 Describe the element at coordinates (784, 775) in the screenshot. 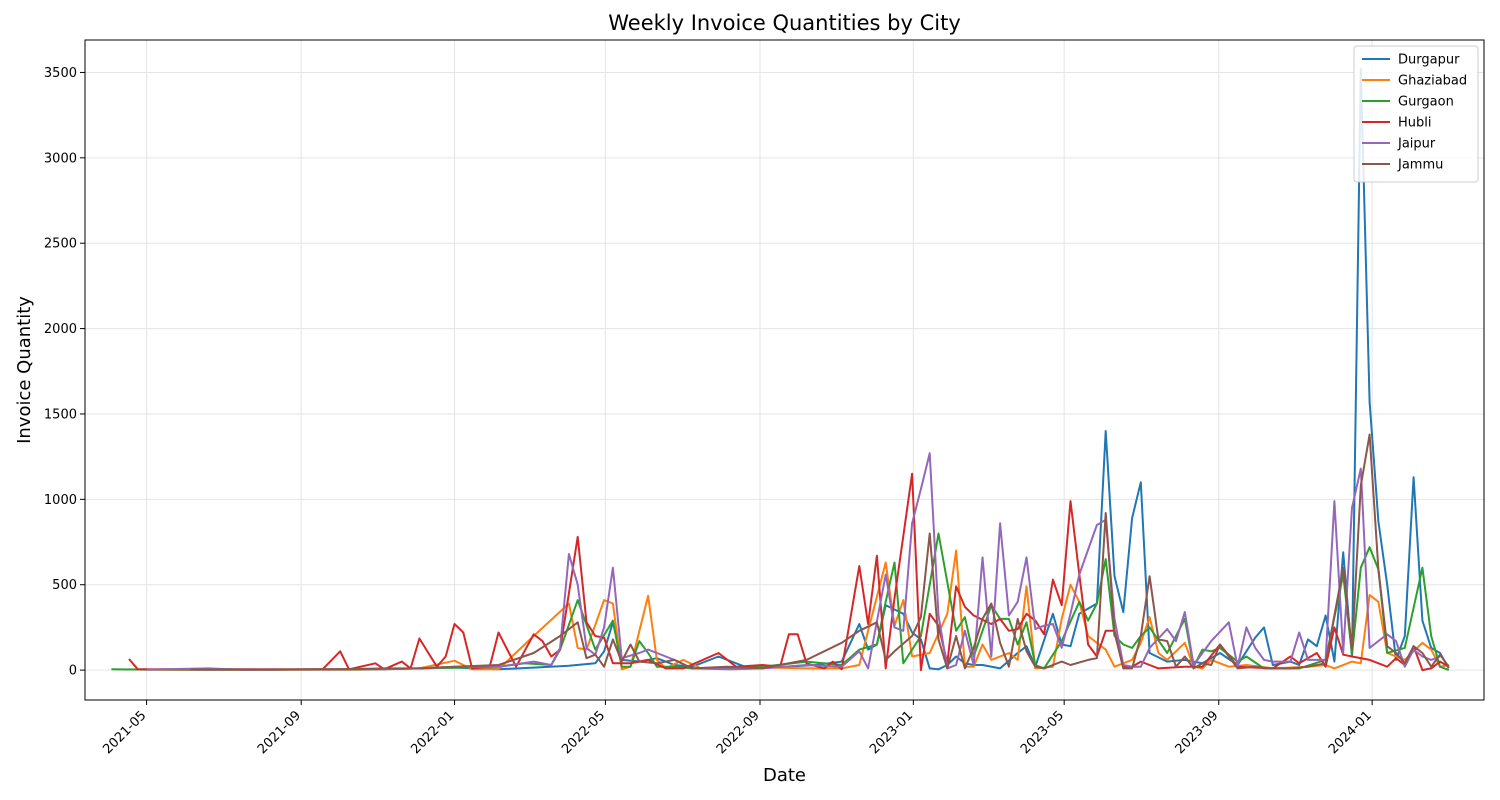

I see `x-axis-label: Date` at that location.